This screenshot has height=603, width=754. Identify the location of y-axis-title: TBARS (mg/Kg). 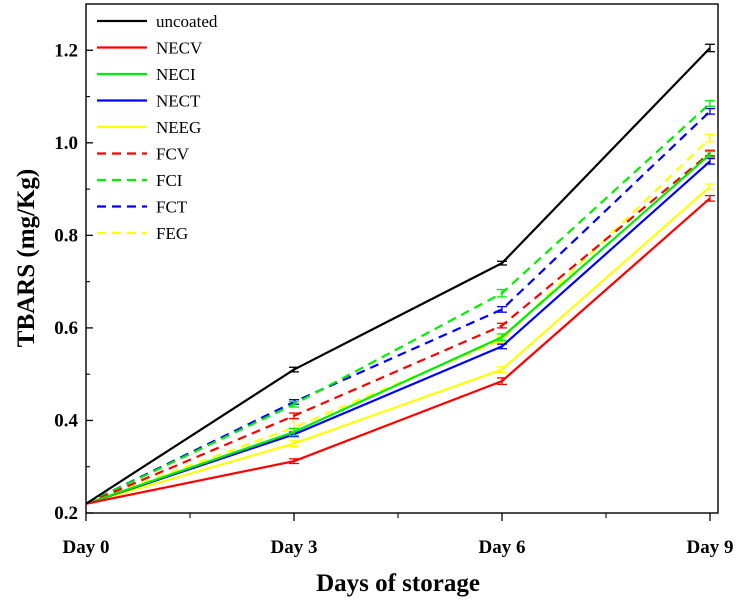
(26, 258).